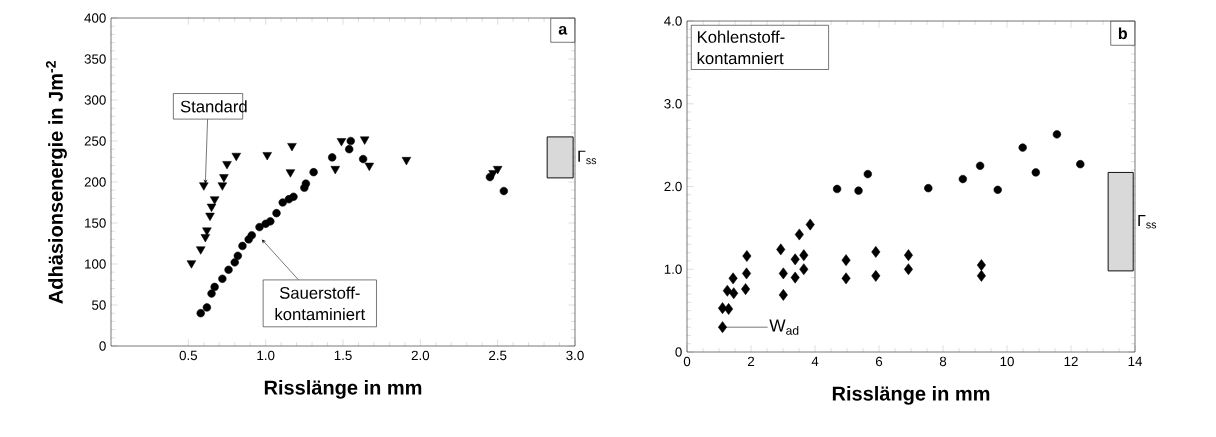 The width and height of the screenshot is (1216, 437). Describe the element at coordinates (1135, 361) in the screenshot. I see `x-tick-label: 14` at that location.